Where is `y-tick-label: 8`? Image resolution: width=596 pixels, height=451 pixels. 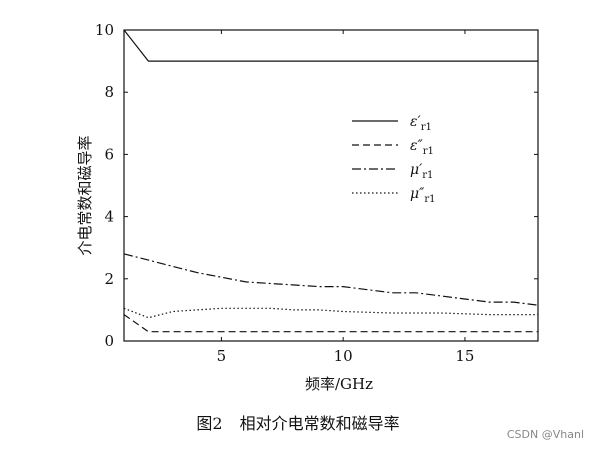
y-tick-label: 8 is located at coordinates (109, 92).